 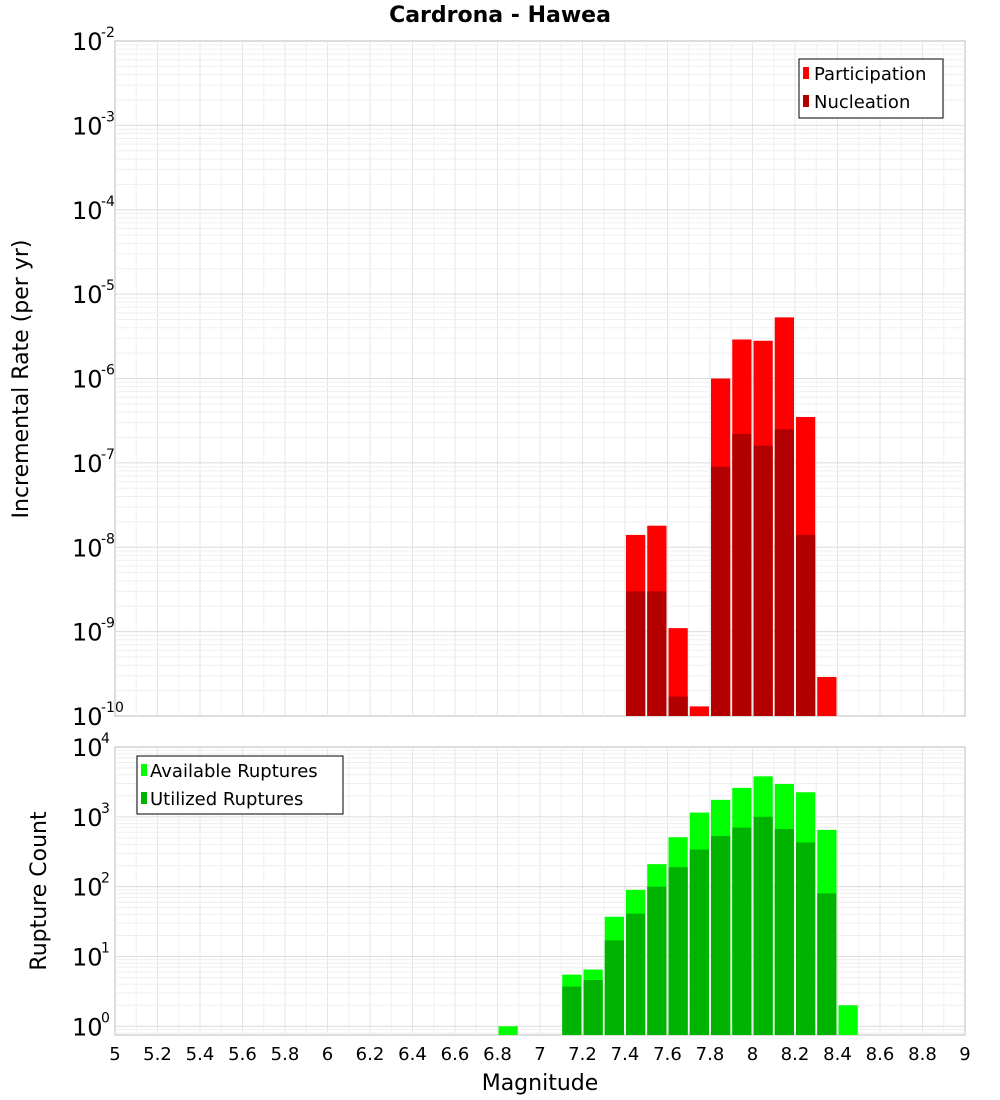 What do you see at coordinates (370, 1054) in the screenshot?
I see `x-tick-label: 6.2` at bounding box center [370, 1054].